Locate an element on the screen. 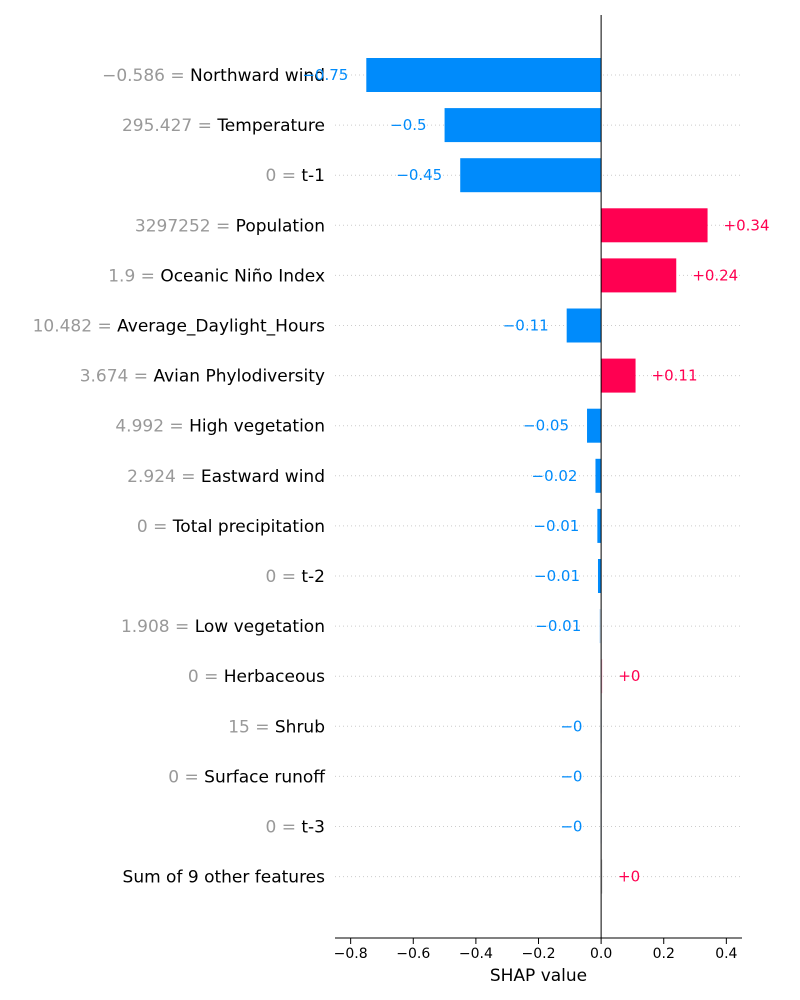  feature-label: 15 = Shrub is located at coordinates (276, 727).